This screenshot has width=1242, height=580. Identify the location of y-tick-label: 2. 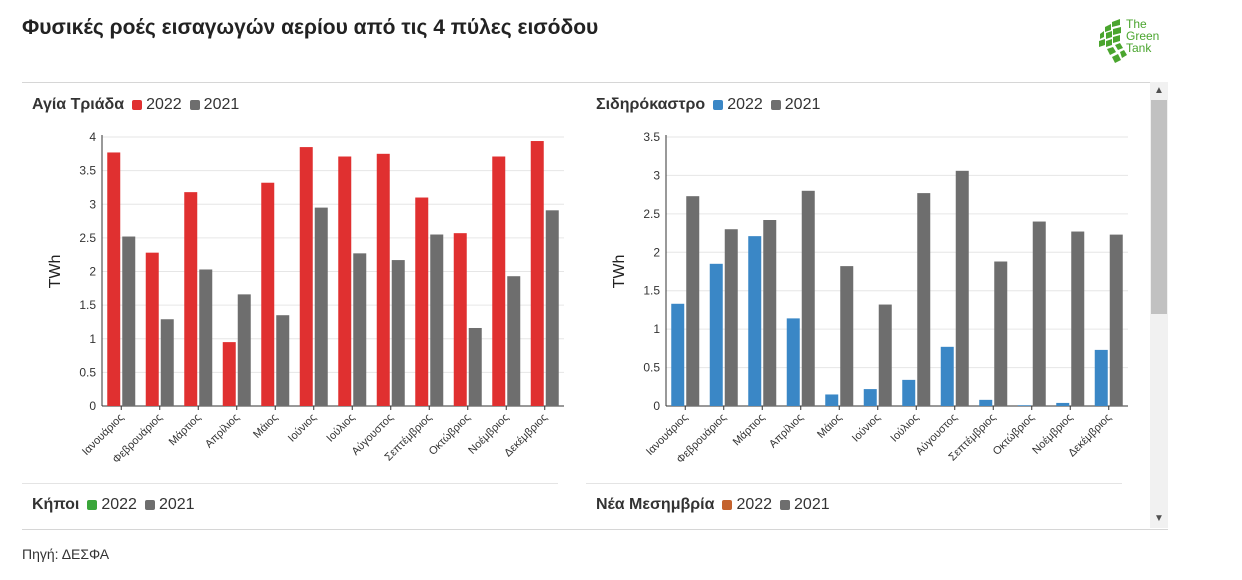
(92, 272).